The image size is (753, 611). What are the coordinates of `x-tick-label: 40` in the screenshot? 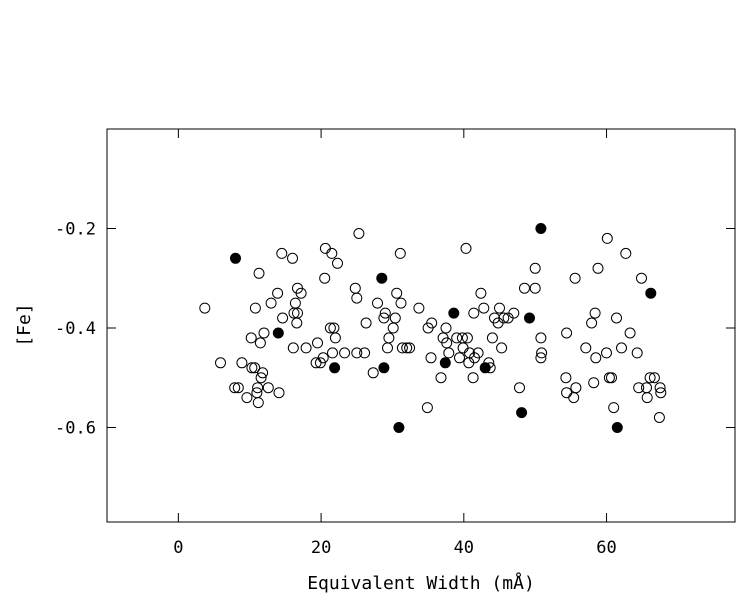 It's located at (464, 548).